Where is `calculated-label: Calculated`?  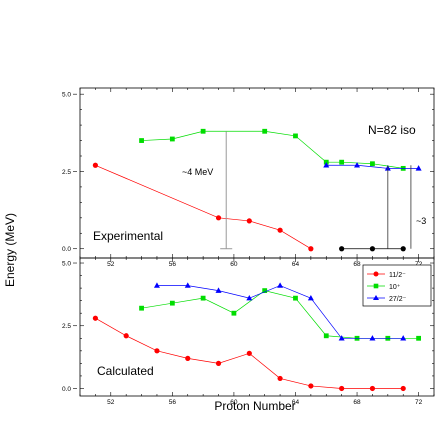 calculated-label: Calculated is located at coordinates (125, 371).